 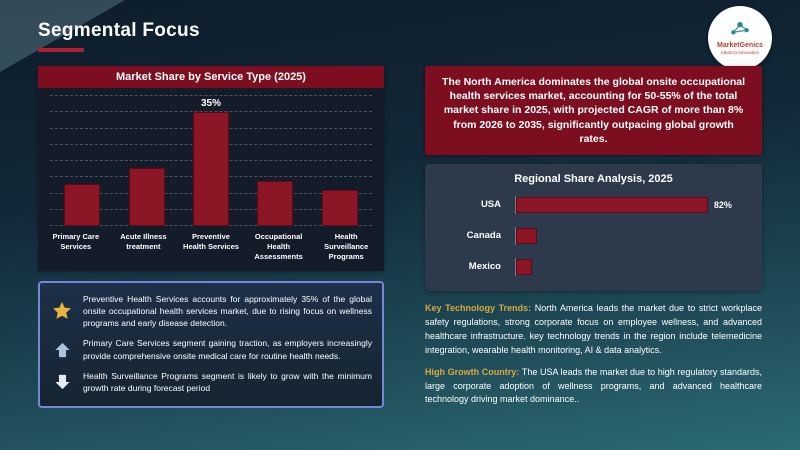 What do you see at coordinates (480, 307) in the screenshot?
I see `note-label: Key Technology Trends:` at bounding box center [480, 307].